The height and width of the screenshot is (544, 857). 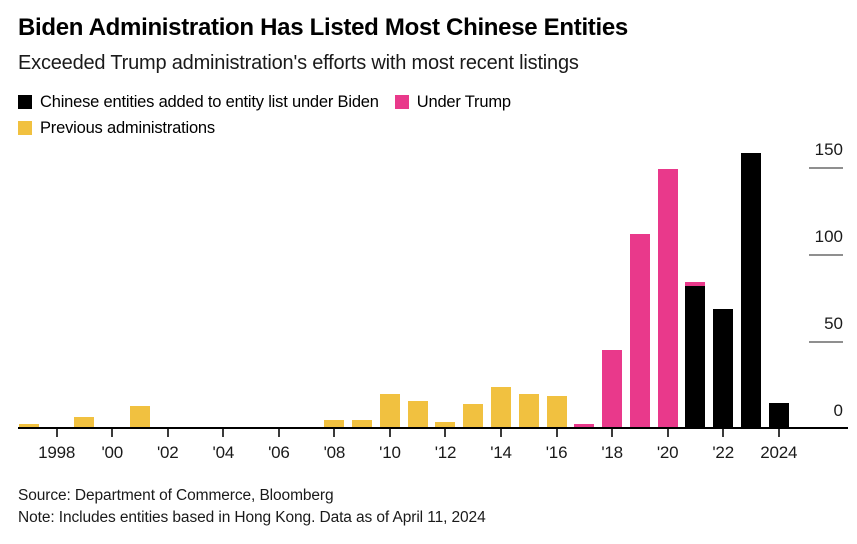 I want to click on bar-2012-previous, so click(x=445, y=424).